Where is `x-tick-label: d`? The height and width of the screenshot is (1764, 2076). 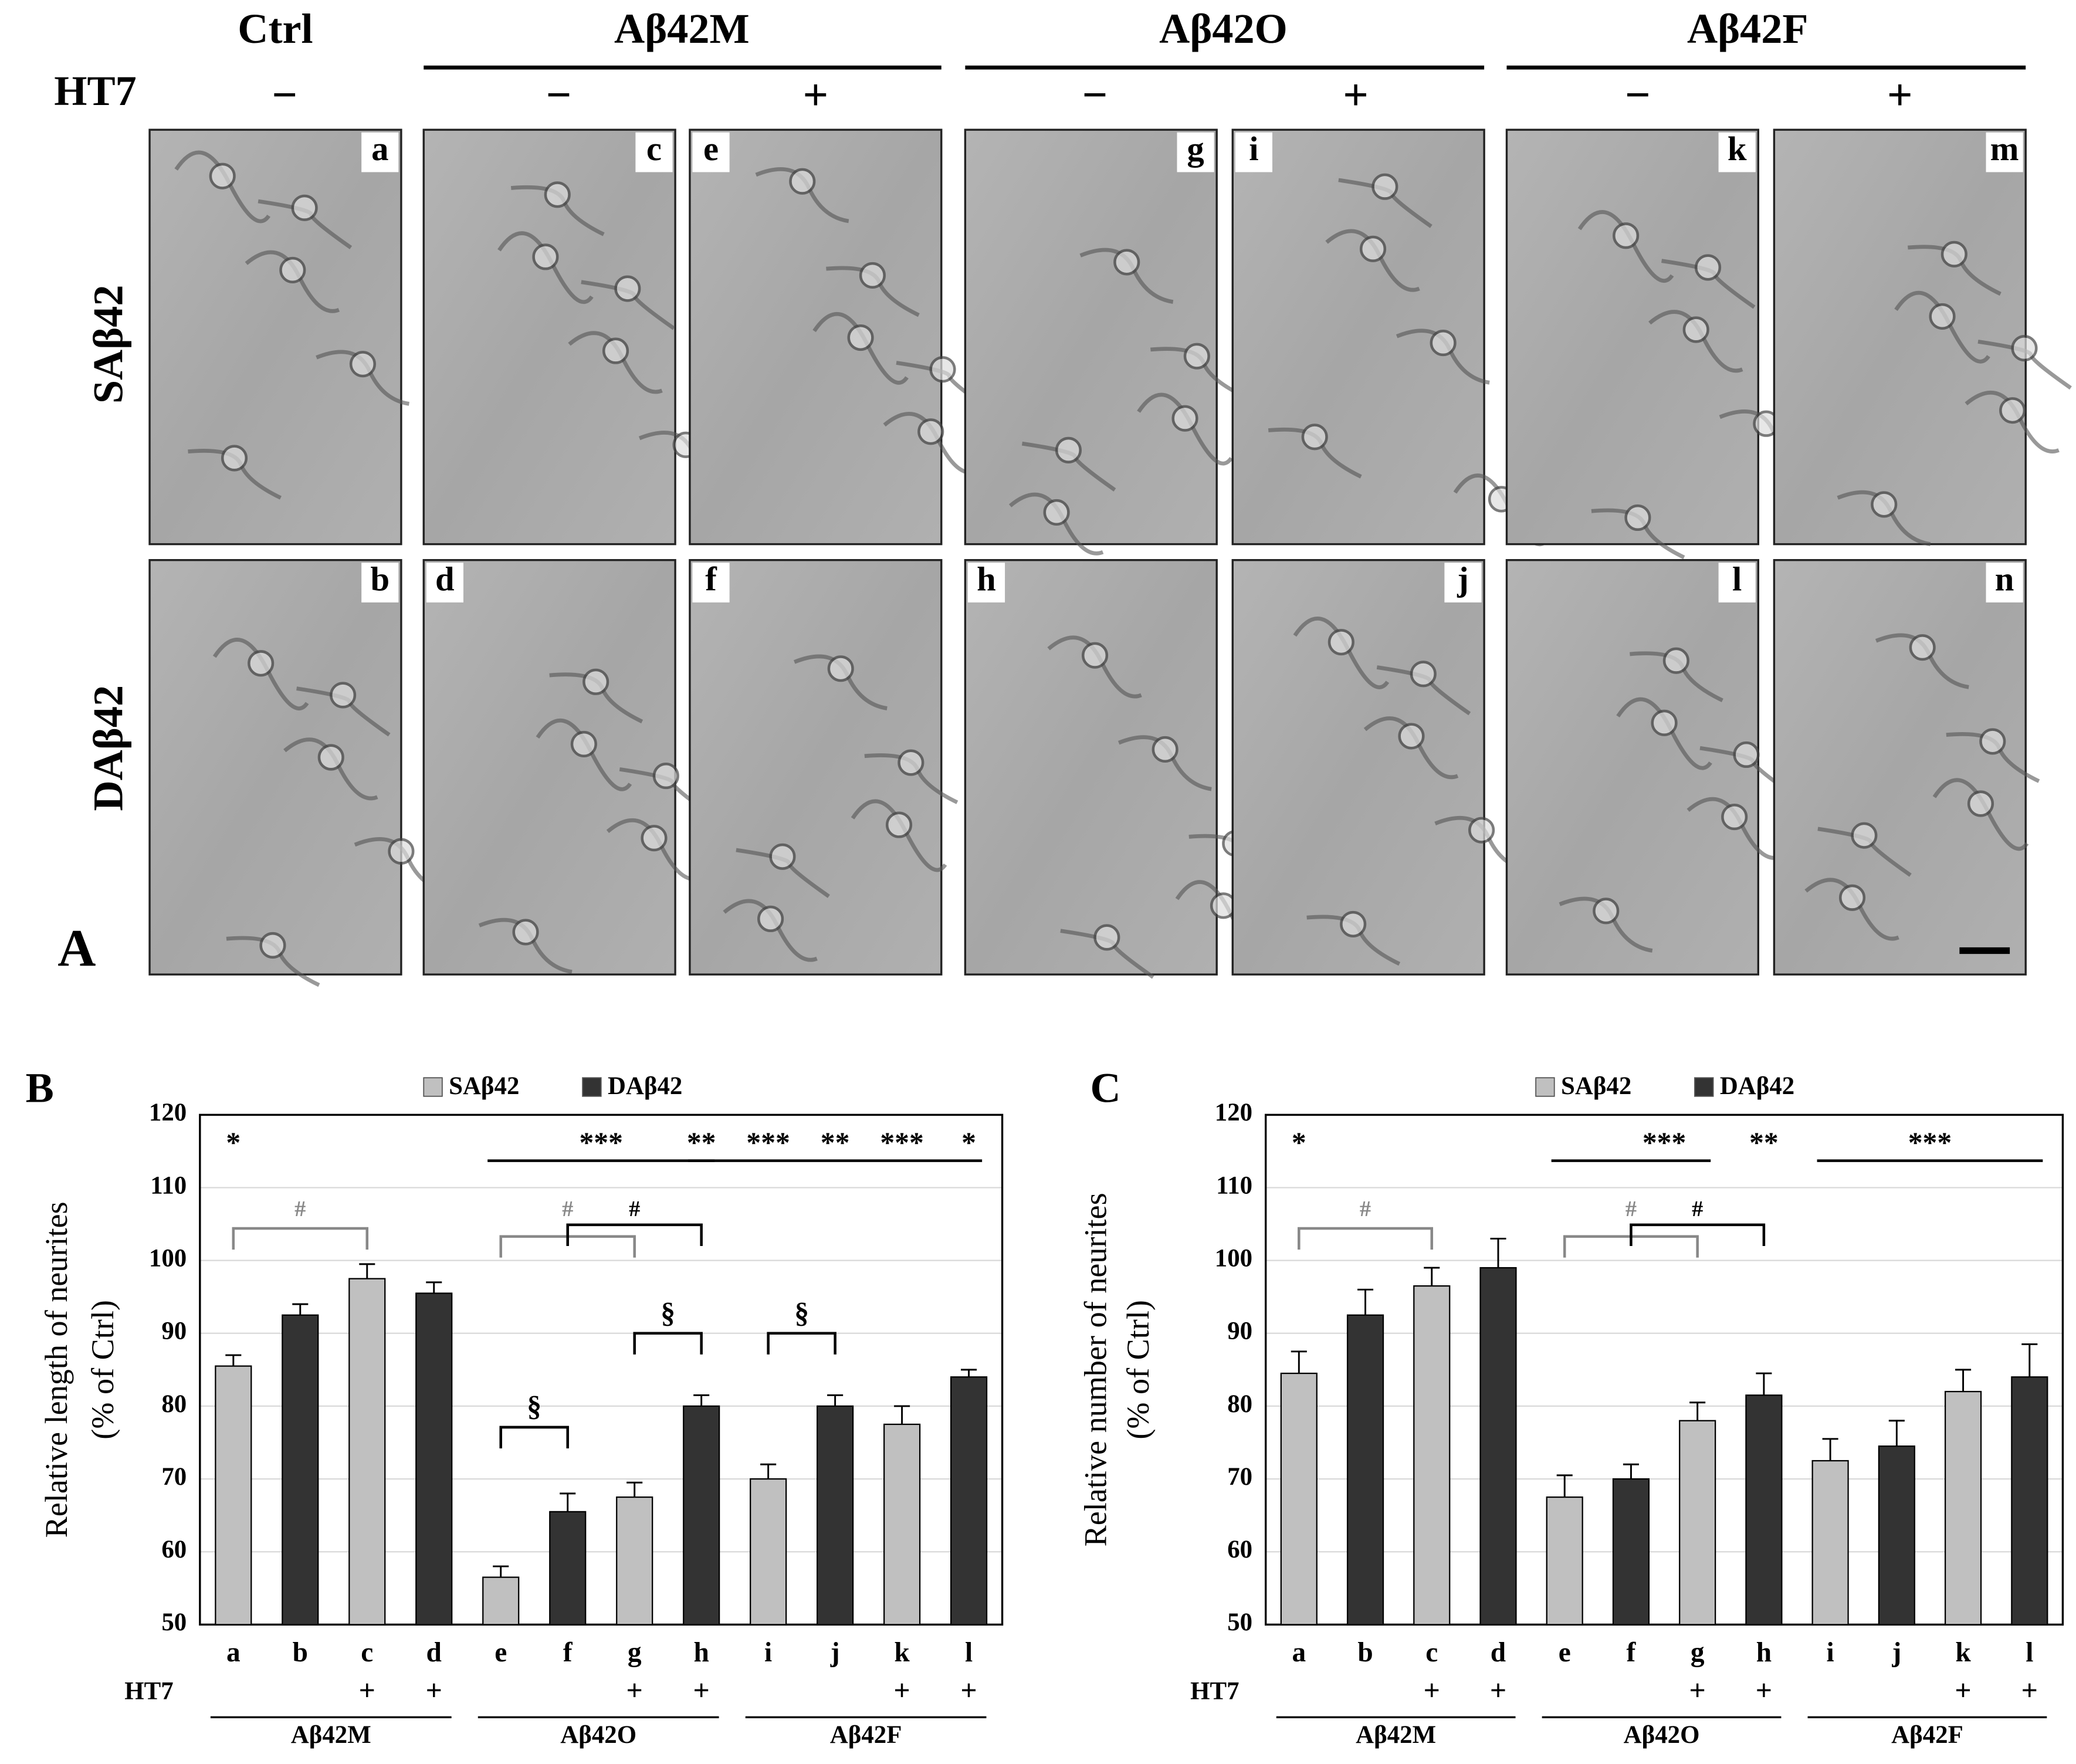 x-tick-label: d is located at coordinates (1498, 1652).